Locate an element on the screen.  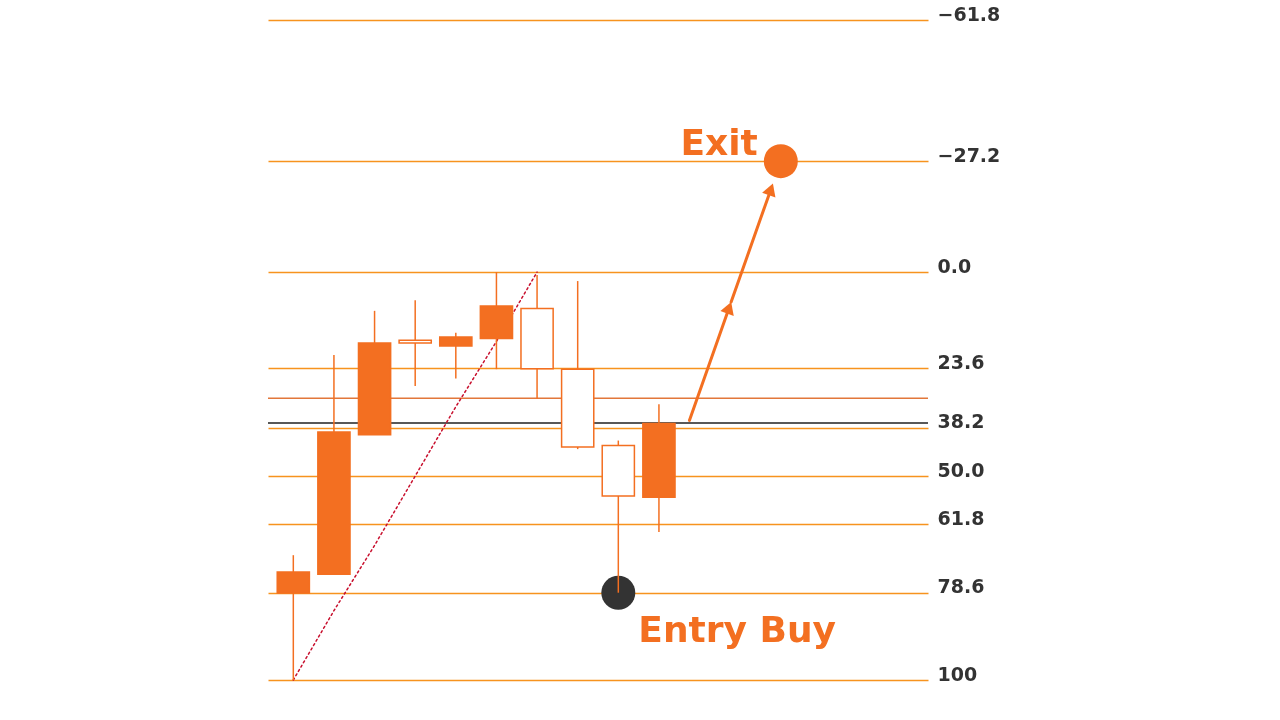
series-label: Exit is located at coordinates (719, 143).